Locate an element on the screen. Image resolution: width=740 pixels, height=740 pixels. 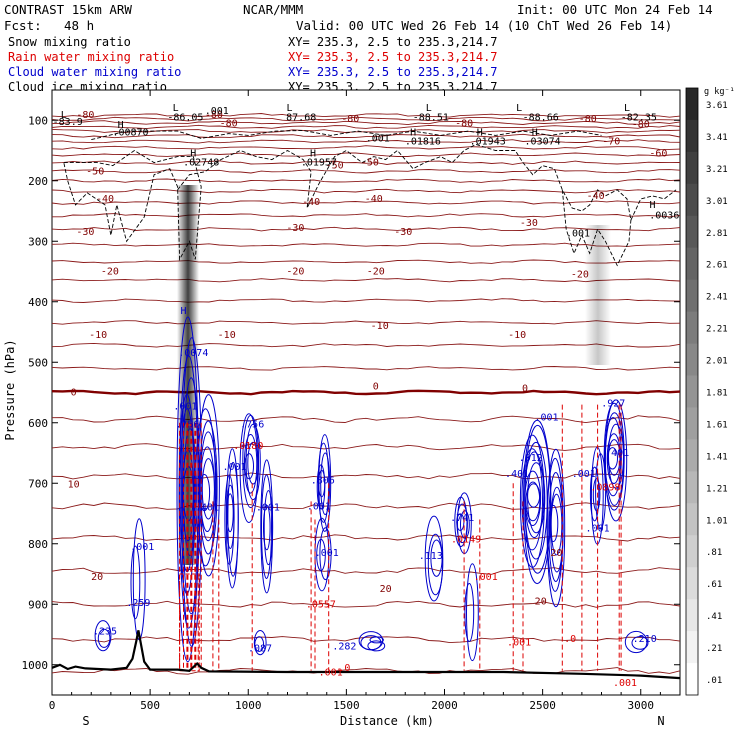
legend-cloud-name: Cloud water mixing ratio is located at coordinates (94, 72).